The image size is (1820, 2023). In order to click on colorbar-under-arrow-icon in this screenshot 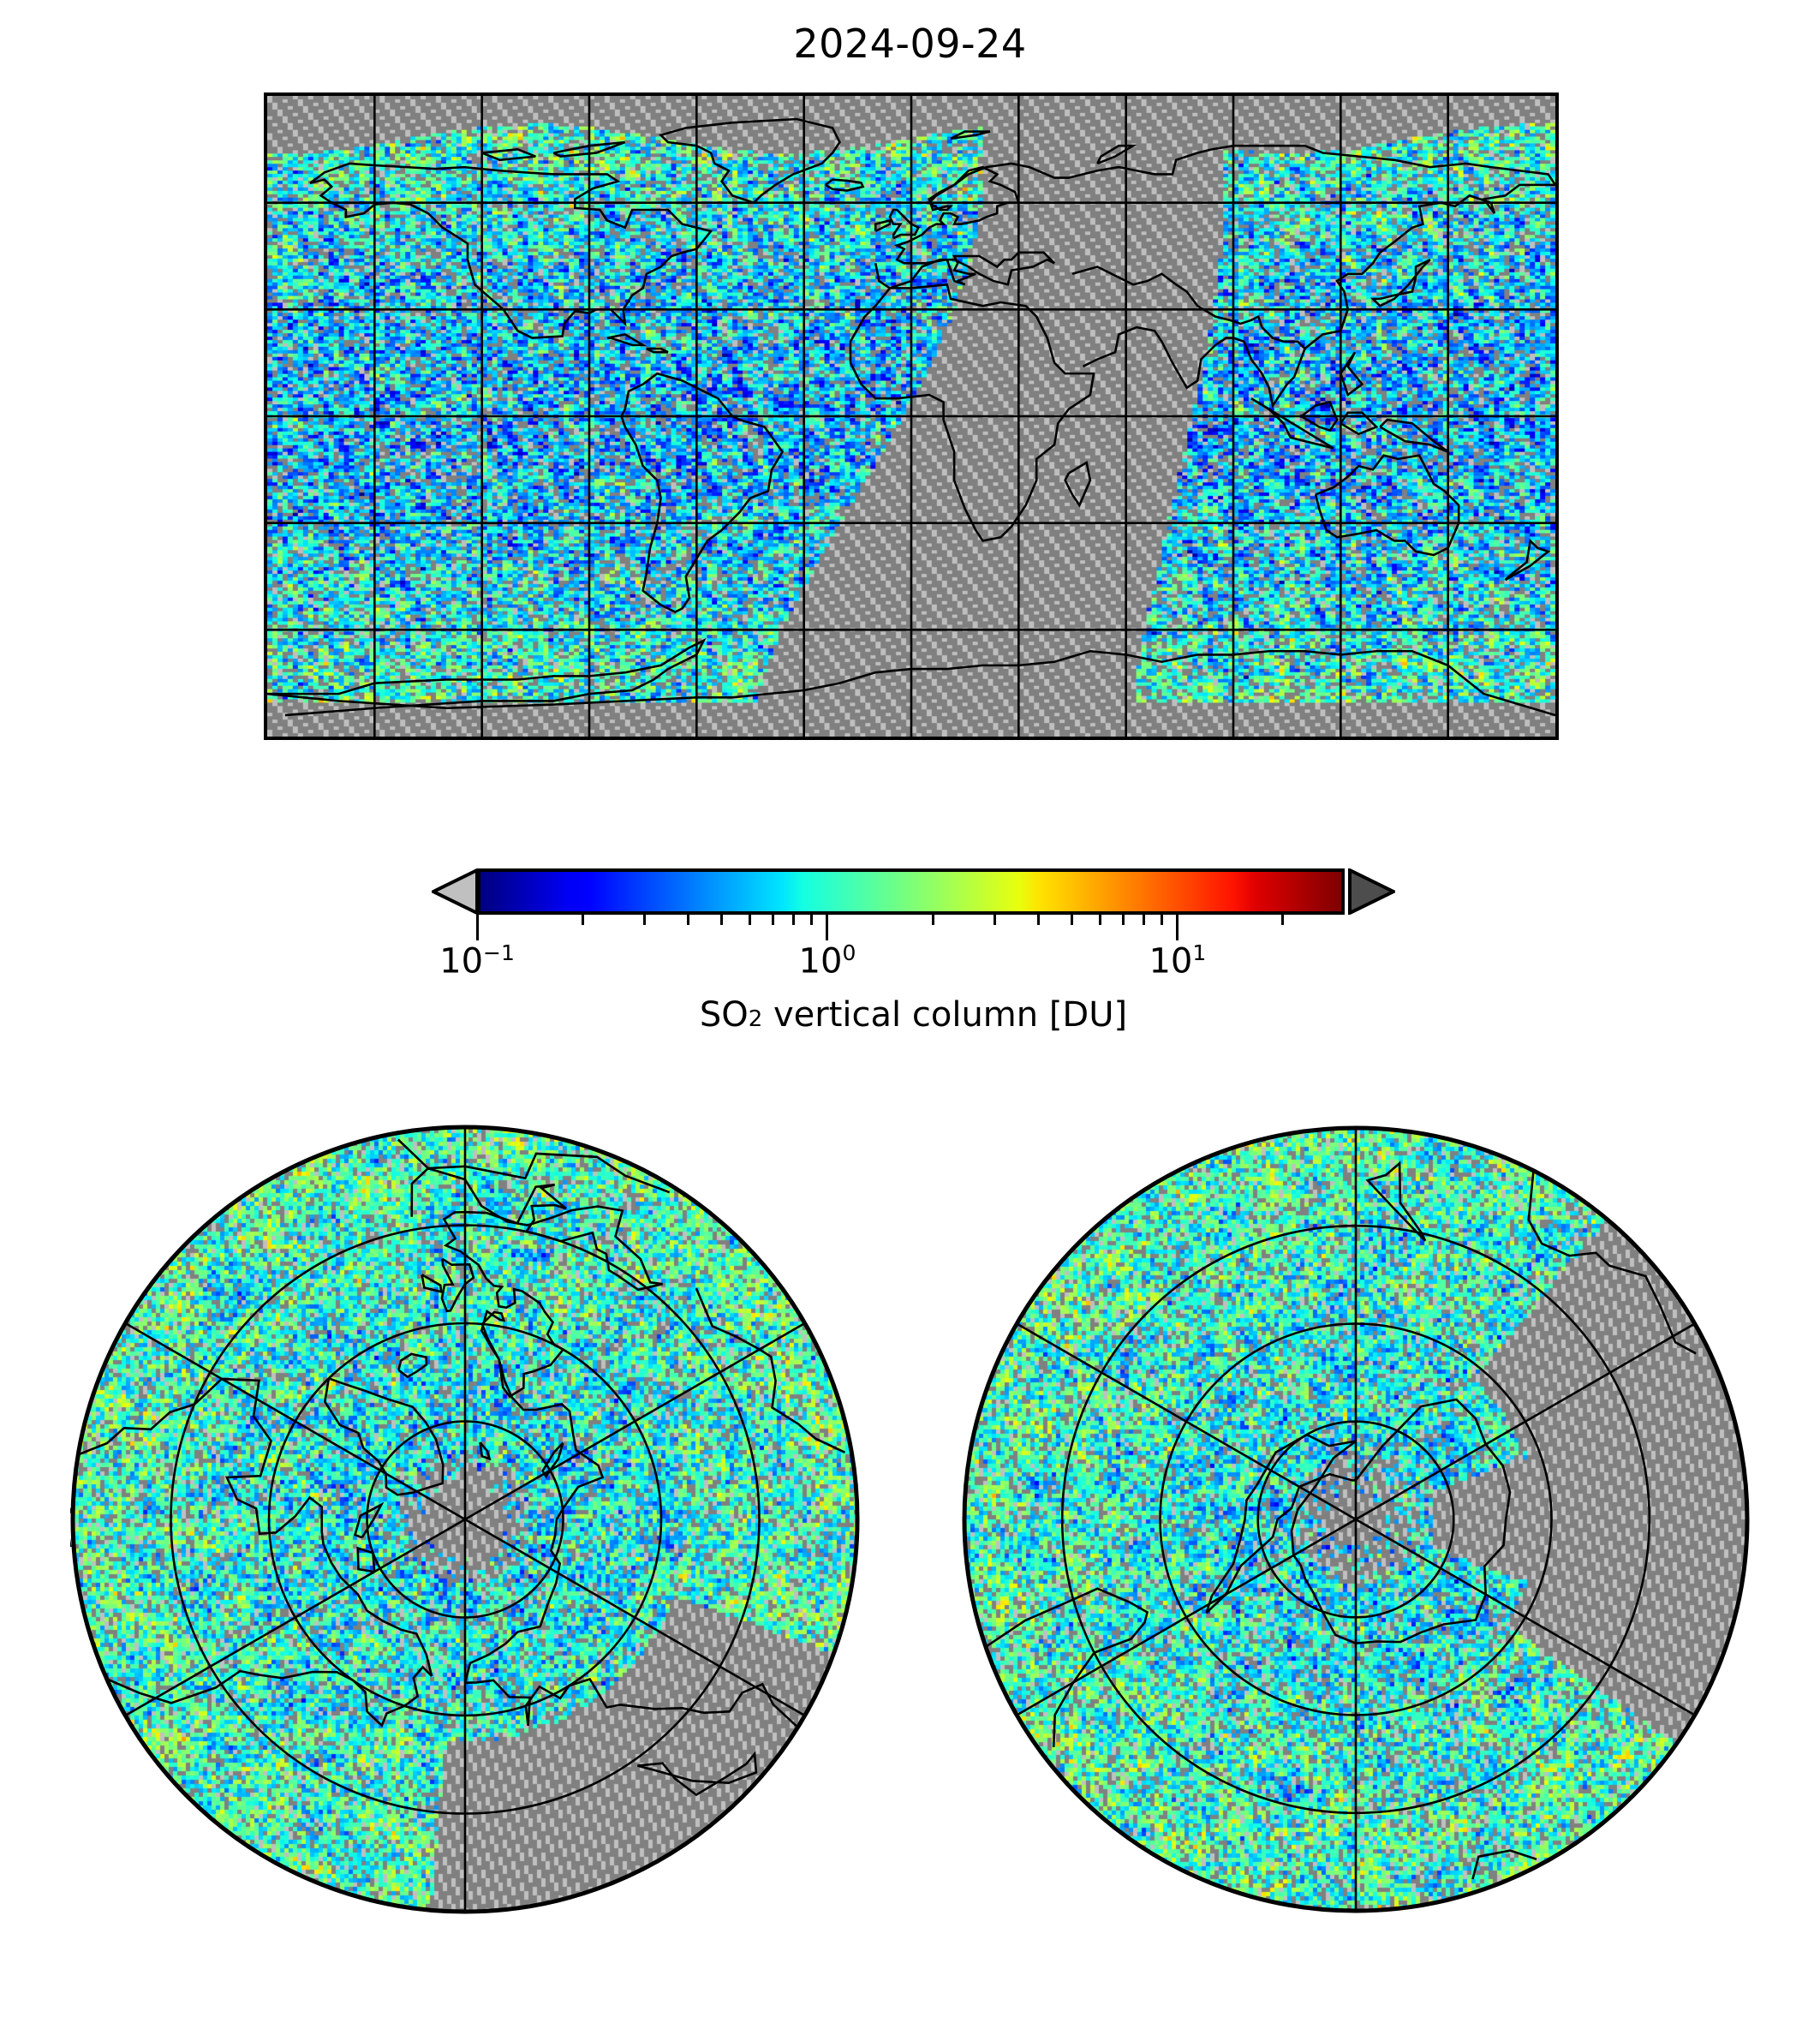, I will do `click(455, 891)`.